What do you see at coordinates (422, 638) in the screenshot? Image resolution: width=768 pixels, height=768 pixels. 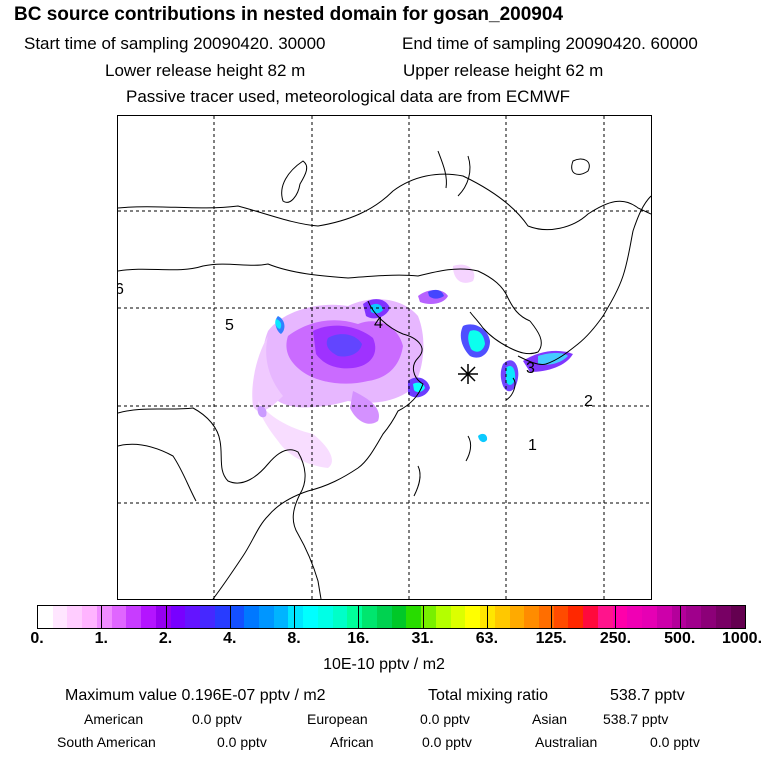 I see `colorbar-tick-label: 31.` at bounding box center [422, 638].